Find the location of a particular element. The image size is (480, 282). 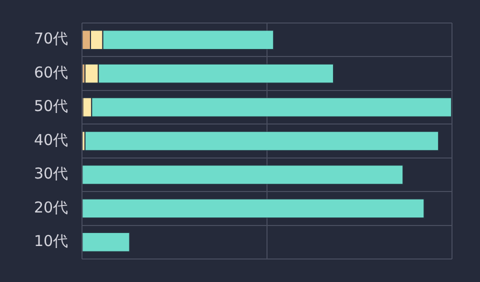

y-tick-label: 70代 is located at coordinates (51, 39).